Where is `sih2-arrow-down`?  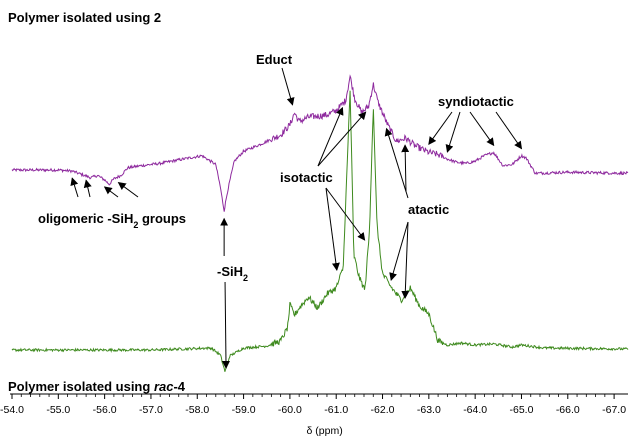
sih2-arrow-down is located at coordinates (225, 325).